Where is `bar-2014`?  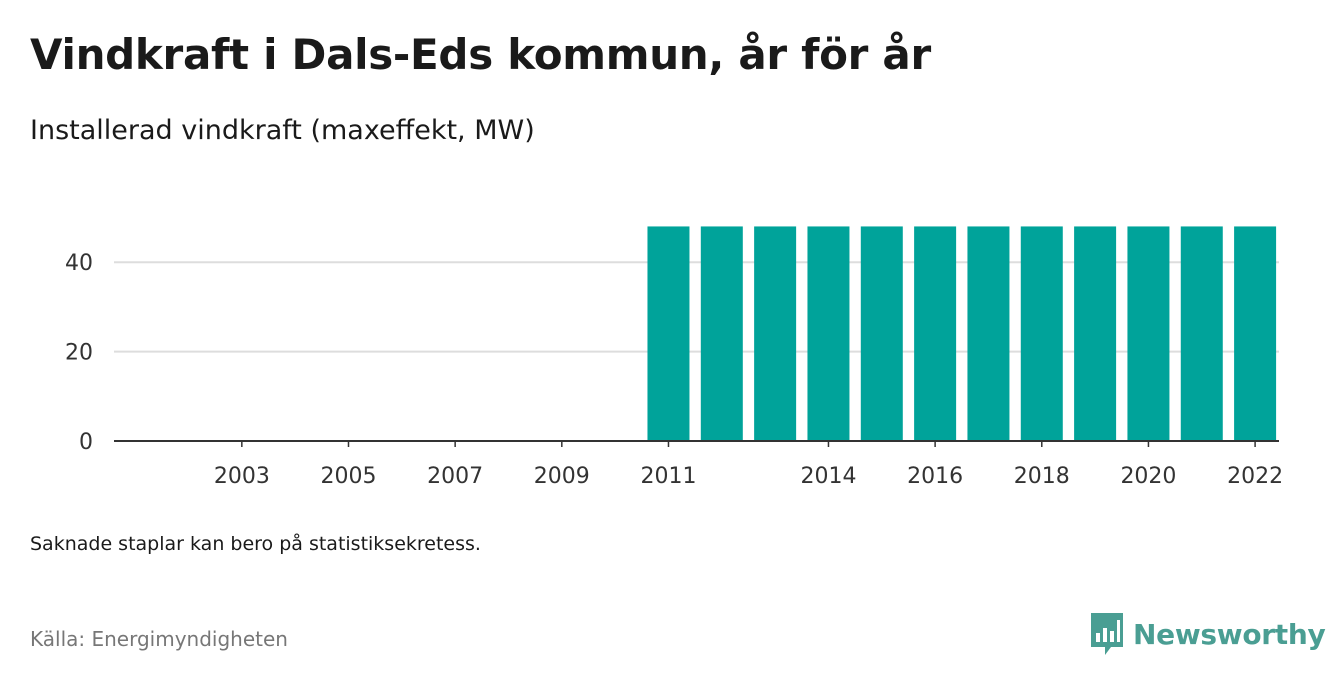
bar-2014 is located at coordinates (828, 333).